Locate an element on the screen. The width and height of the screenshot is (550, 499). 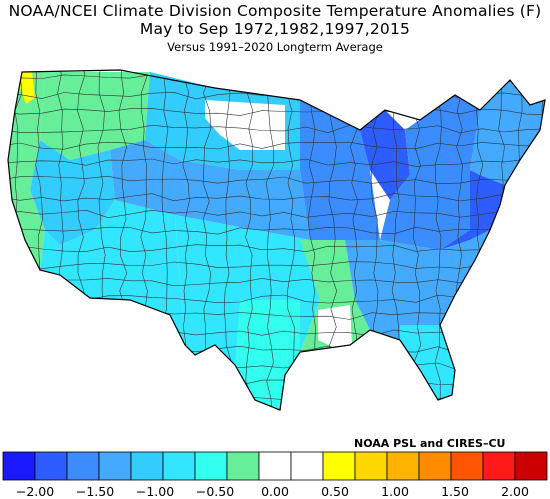
region-great-basin is located at coordinates (72, 192).